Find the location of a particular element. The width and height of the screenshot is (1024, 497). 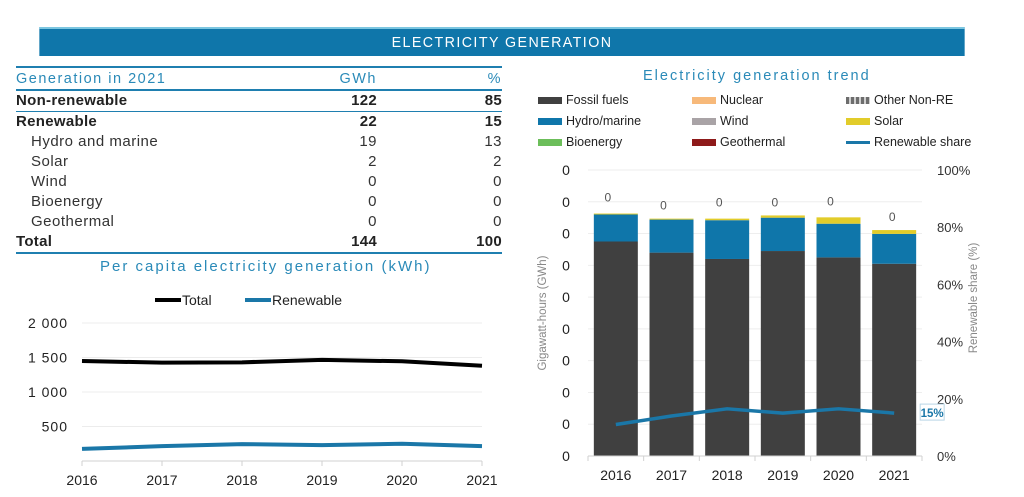

legend-item: Other Non-RE is located at coordinates (899, 100).